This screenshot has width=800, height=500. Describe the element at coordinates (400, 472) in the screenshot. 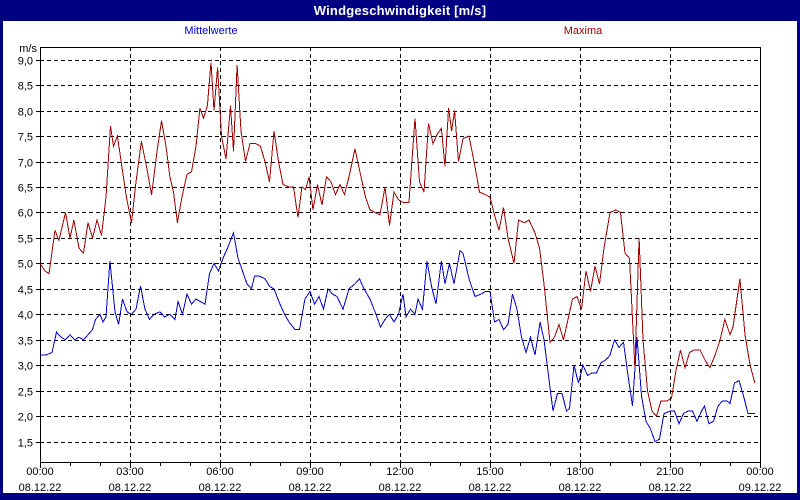

I see `x-tick-time-label: 12:00` at that location.